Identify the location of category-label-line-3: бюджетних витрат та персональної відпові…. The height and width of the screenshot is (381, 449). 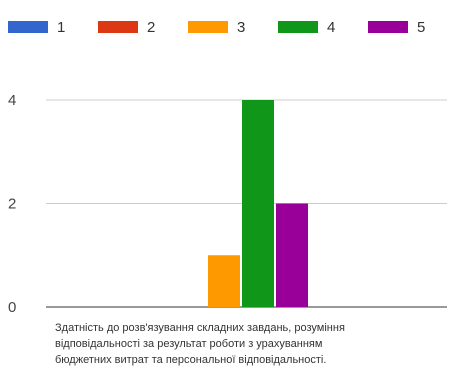
(191, 360).